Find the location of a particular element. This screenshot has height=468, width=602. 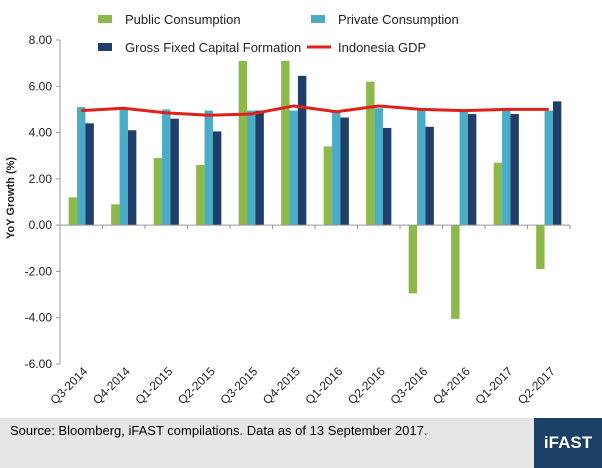

ifast-logo: iFAST is located at coordinates (568, 443).